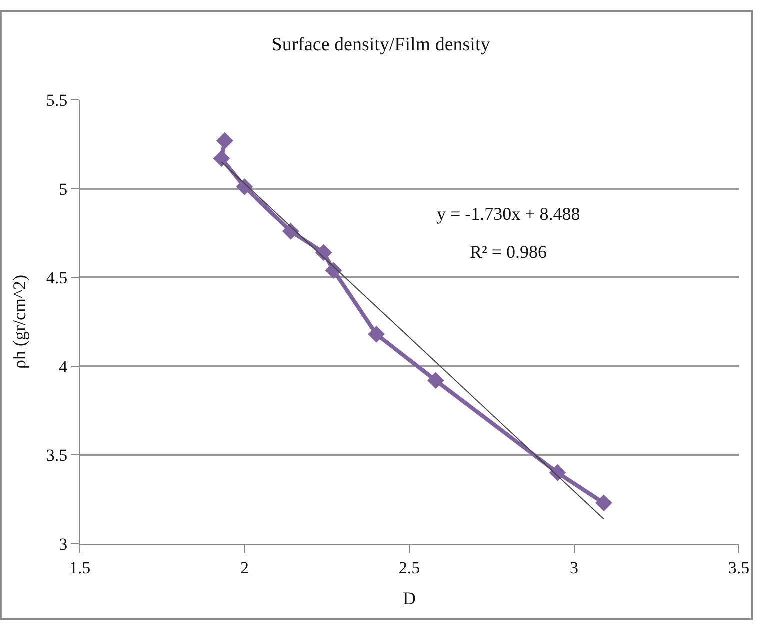 The image size is (762, 624). Describe the element at coordinates (63, 189) in the screenshot. I see `y-tick-label: 5` at that location.